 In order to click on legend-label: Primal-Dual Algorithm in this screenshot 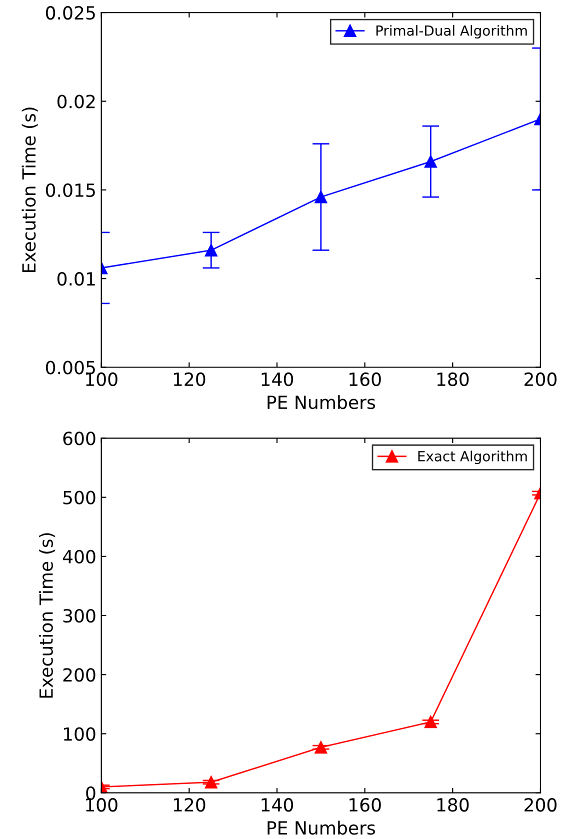, I will do `click(451, 32)`.